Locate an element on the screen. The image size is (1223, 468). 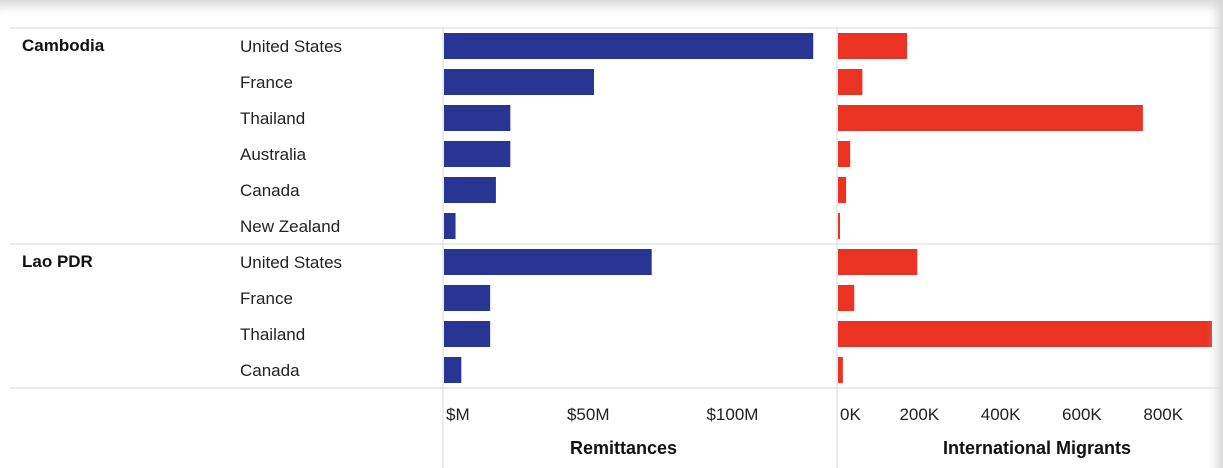
axis-tick-label: 800K is located at coordinates (1163, 414).